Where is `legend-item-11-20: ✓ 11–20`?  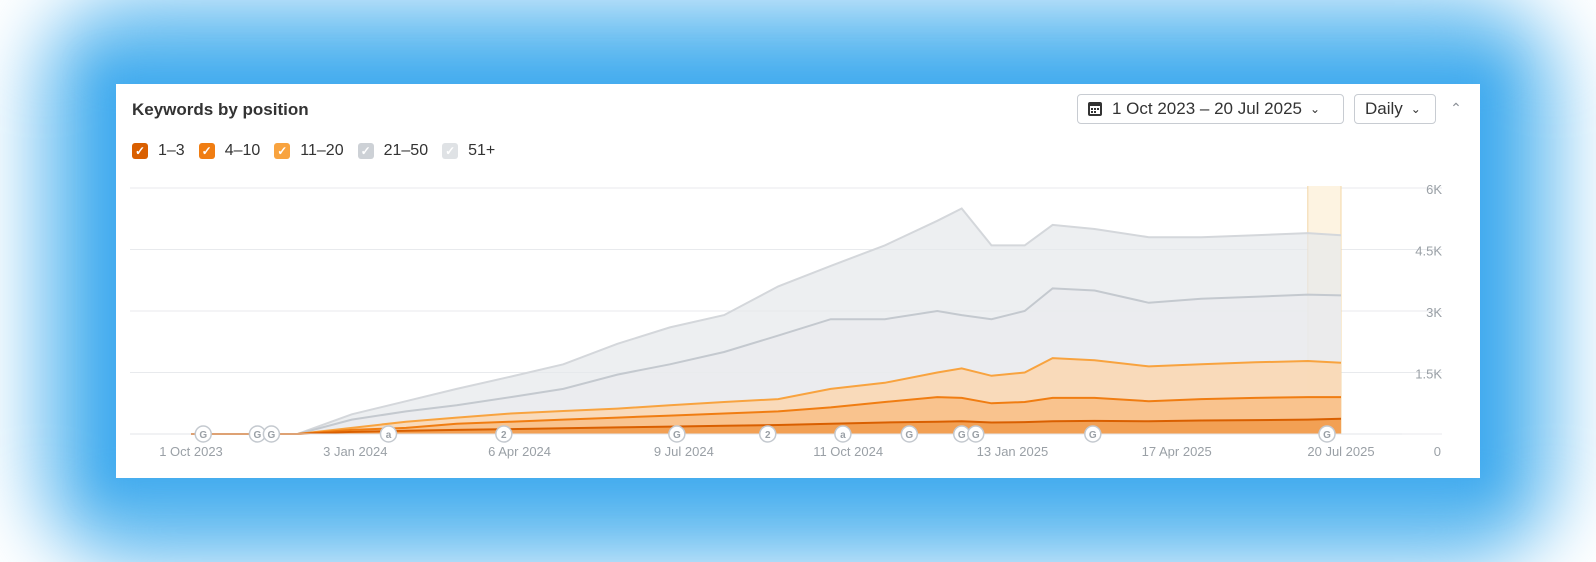
legend-item-11-20: ✓ 11–20 is located at coordinates (309, 151).